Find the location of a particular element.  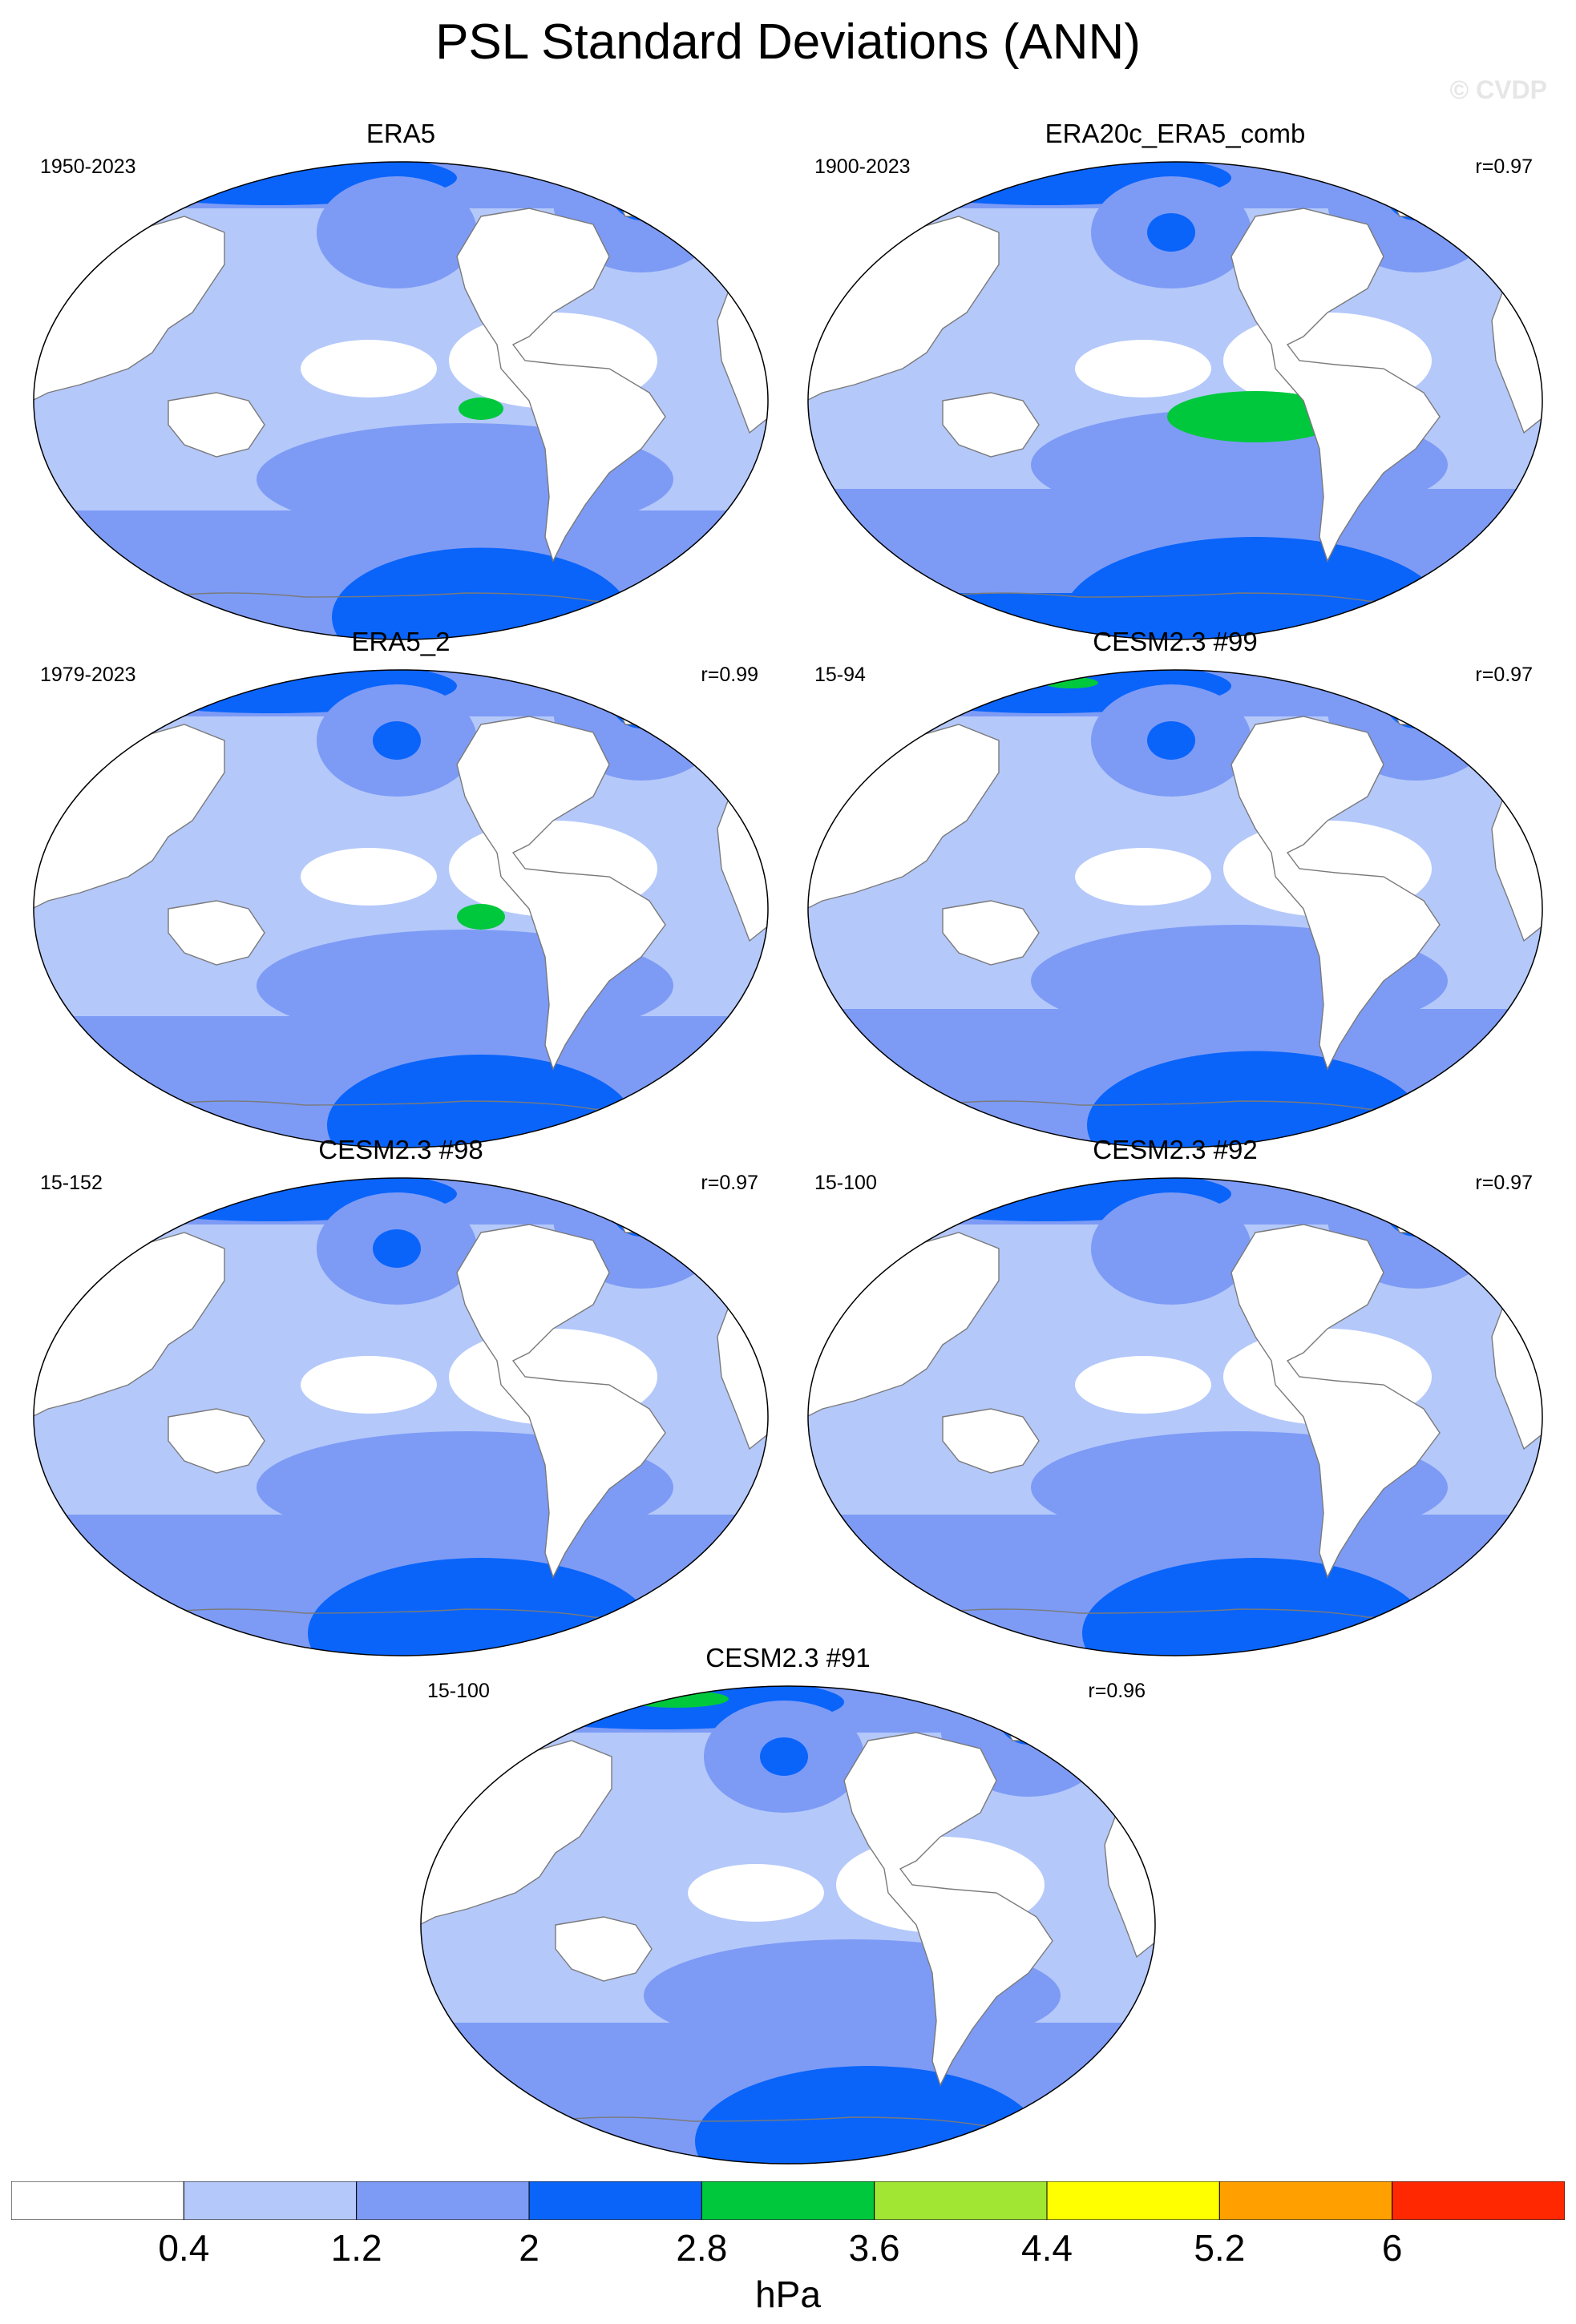

page-title: PSL Standard Deviations (ANN) is located at coordinates (788, 42).